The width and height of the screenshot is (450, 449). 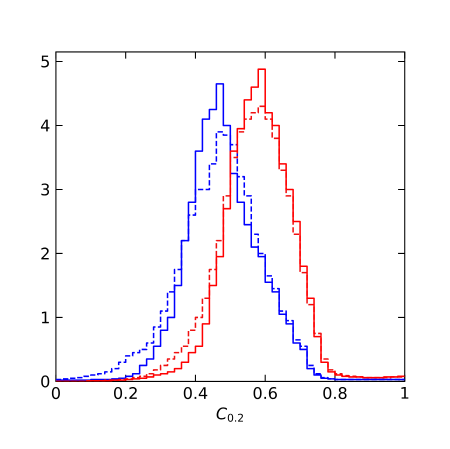 I want to click on x-tick-label: 0.8, so click(x=335, y=392).